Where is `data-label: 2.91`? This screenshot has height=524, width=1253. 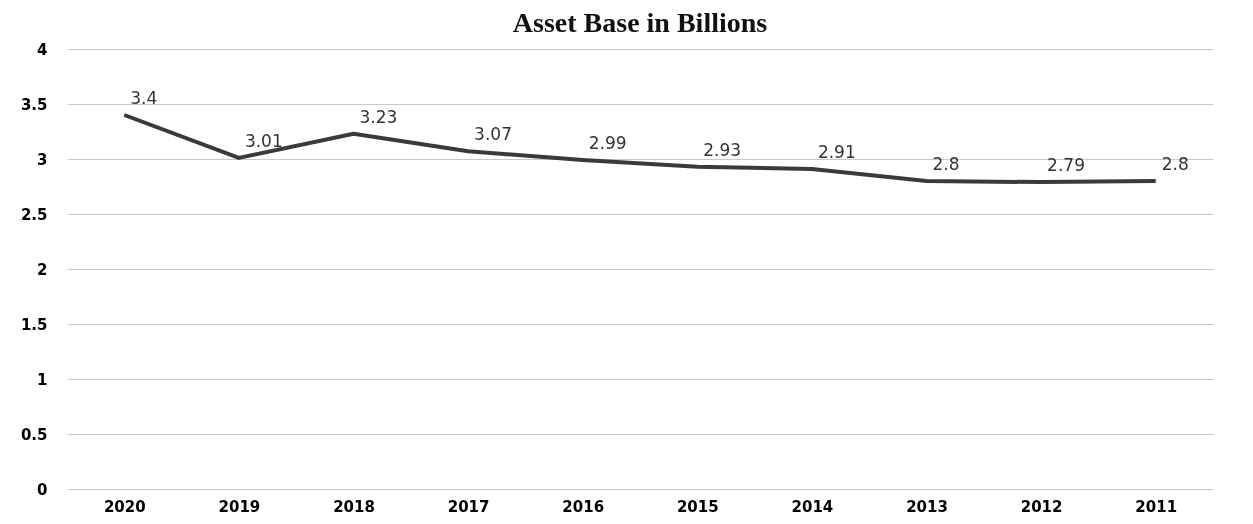 data-label: 2.91 is located at coordinates (836, 151).